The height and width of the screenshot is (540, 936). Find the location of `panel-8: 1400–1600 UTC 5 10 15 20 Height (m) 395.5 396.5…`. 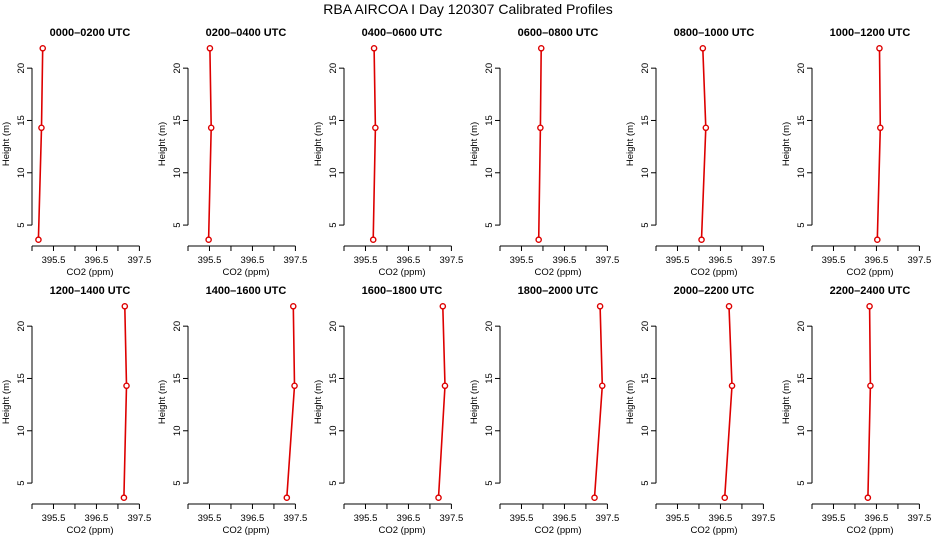

panel-8: 1400–1600 UTC 5 10 15 20 Height (m) 395.5 396.5… is located at coordinates (232, 410).